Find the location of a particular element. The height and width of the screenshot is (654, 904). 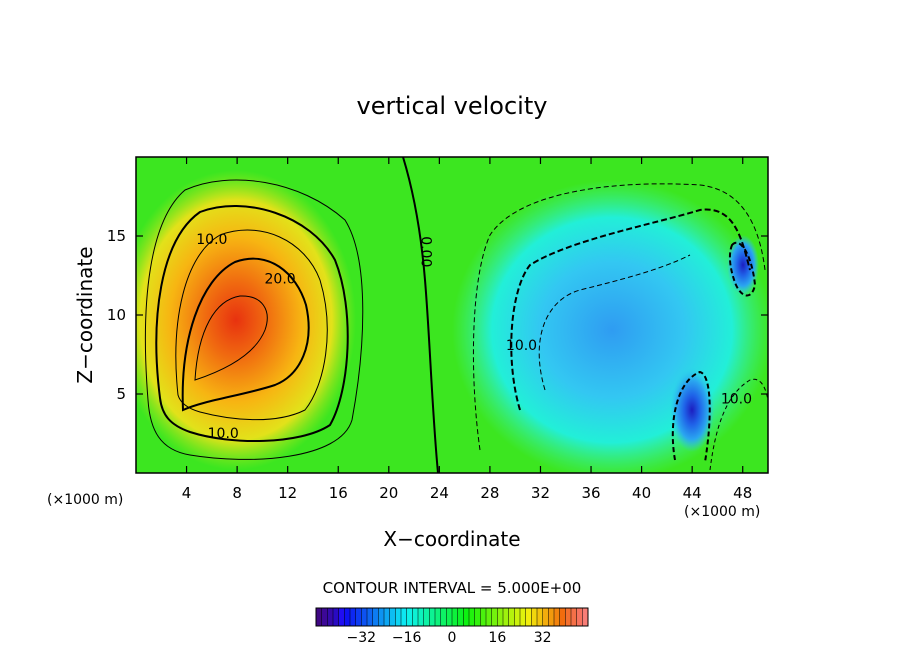

x-tick-label: 24 is located at coordinates (439, 493).